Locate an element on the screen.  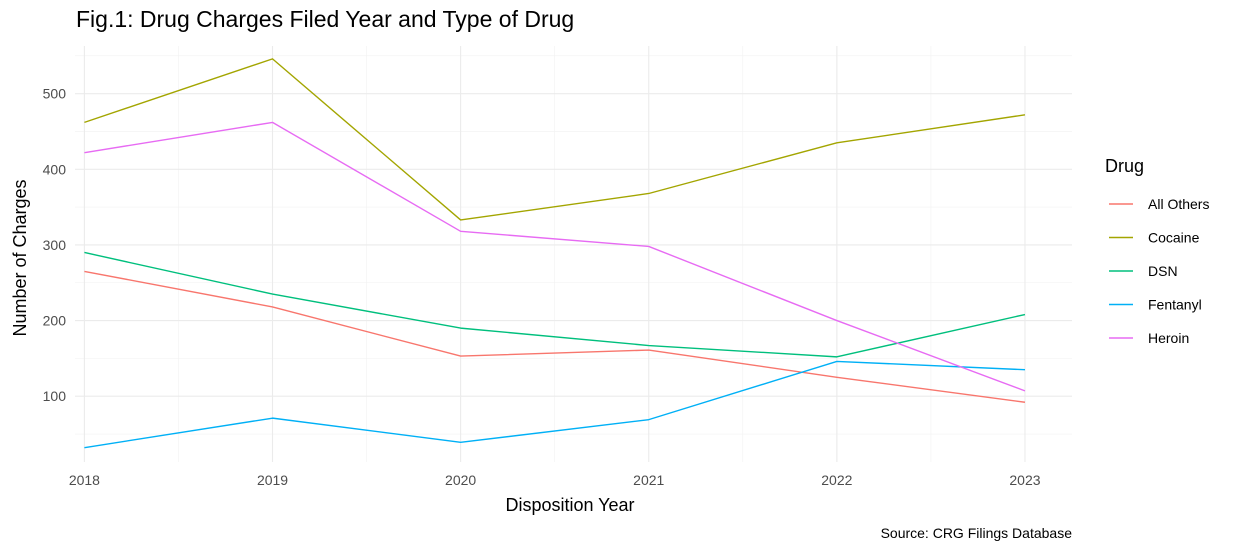
x-tick-label: 2019 is located at coordinates (272, 480).